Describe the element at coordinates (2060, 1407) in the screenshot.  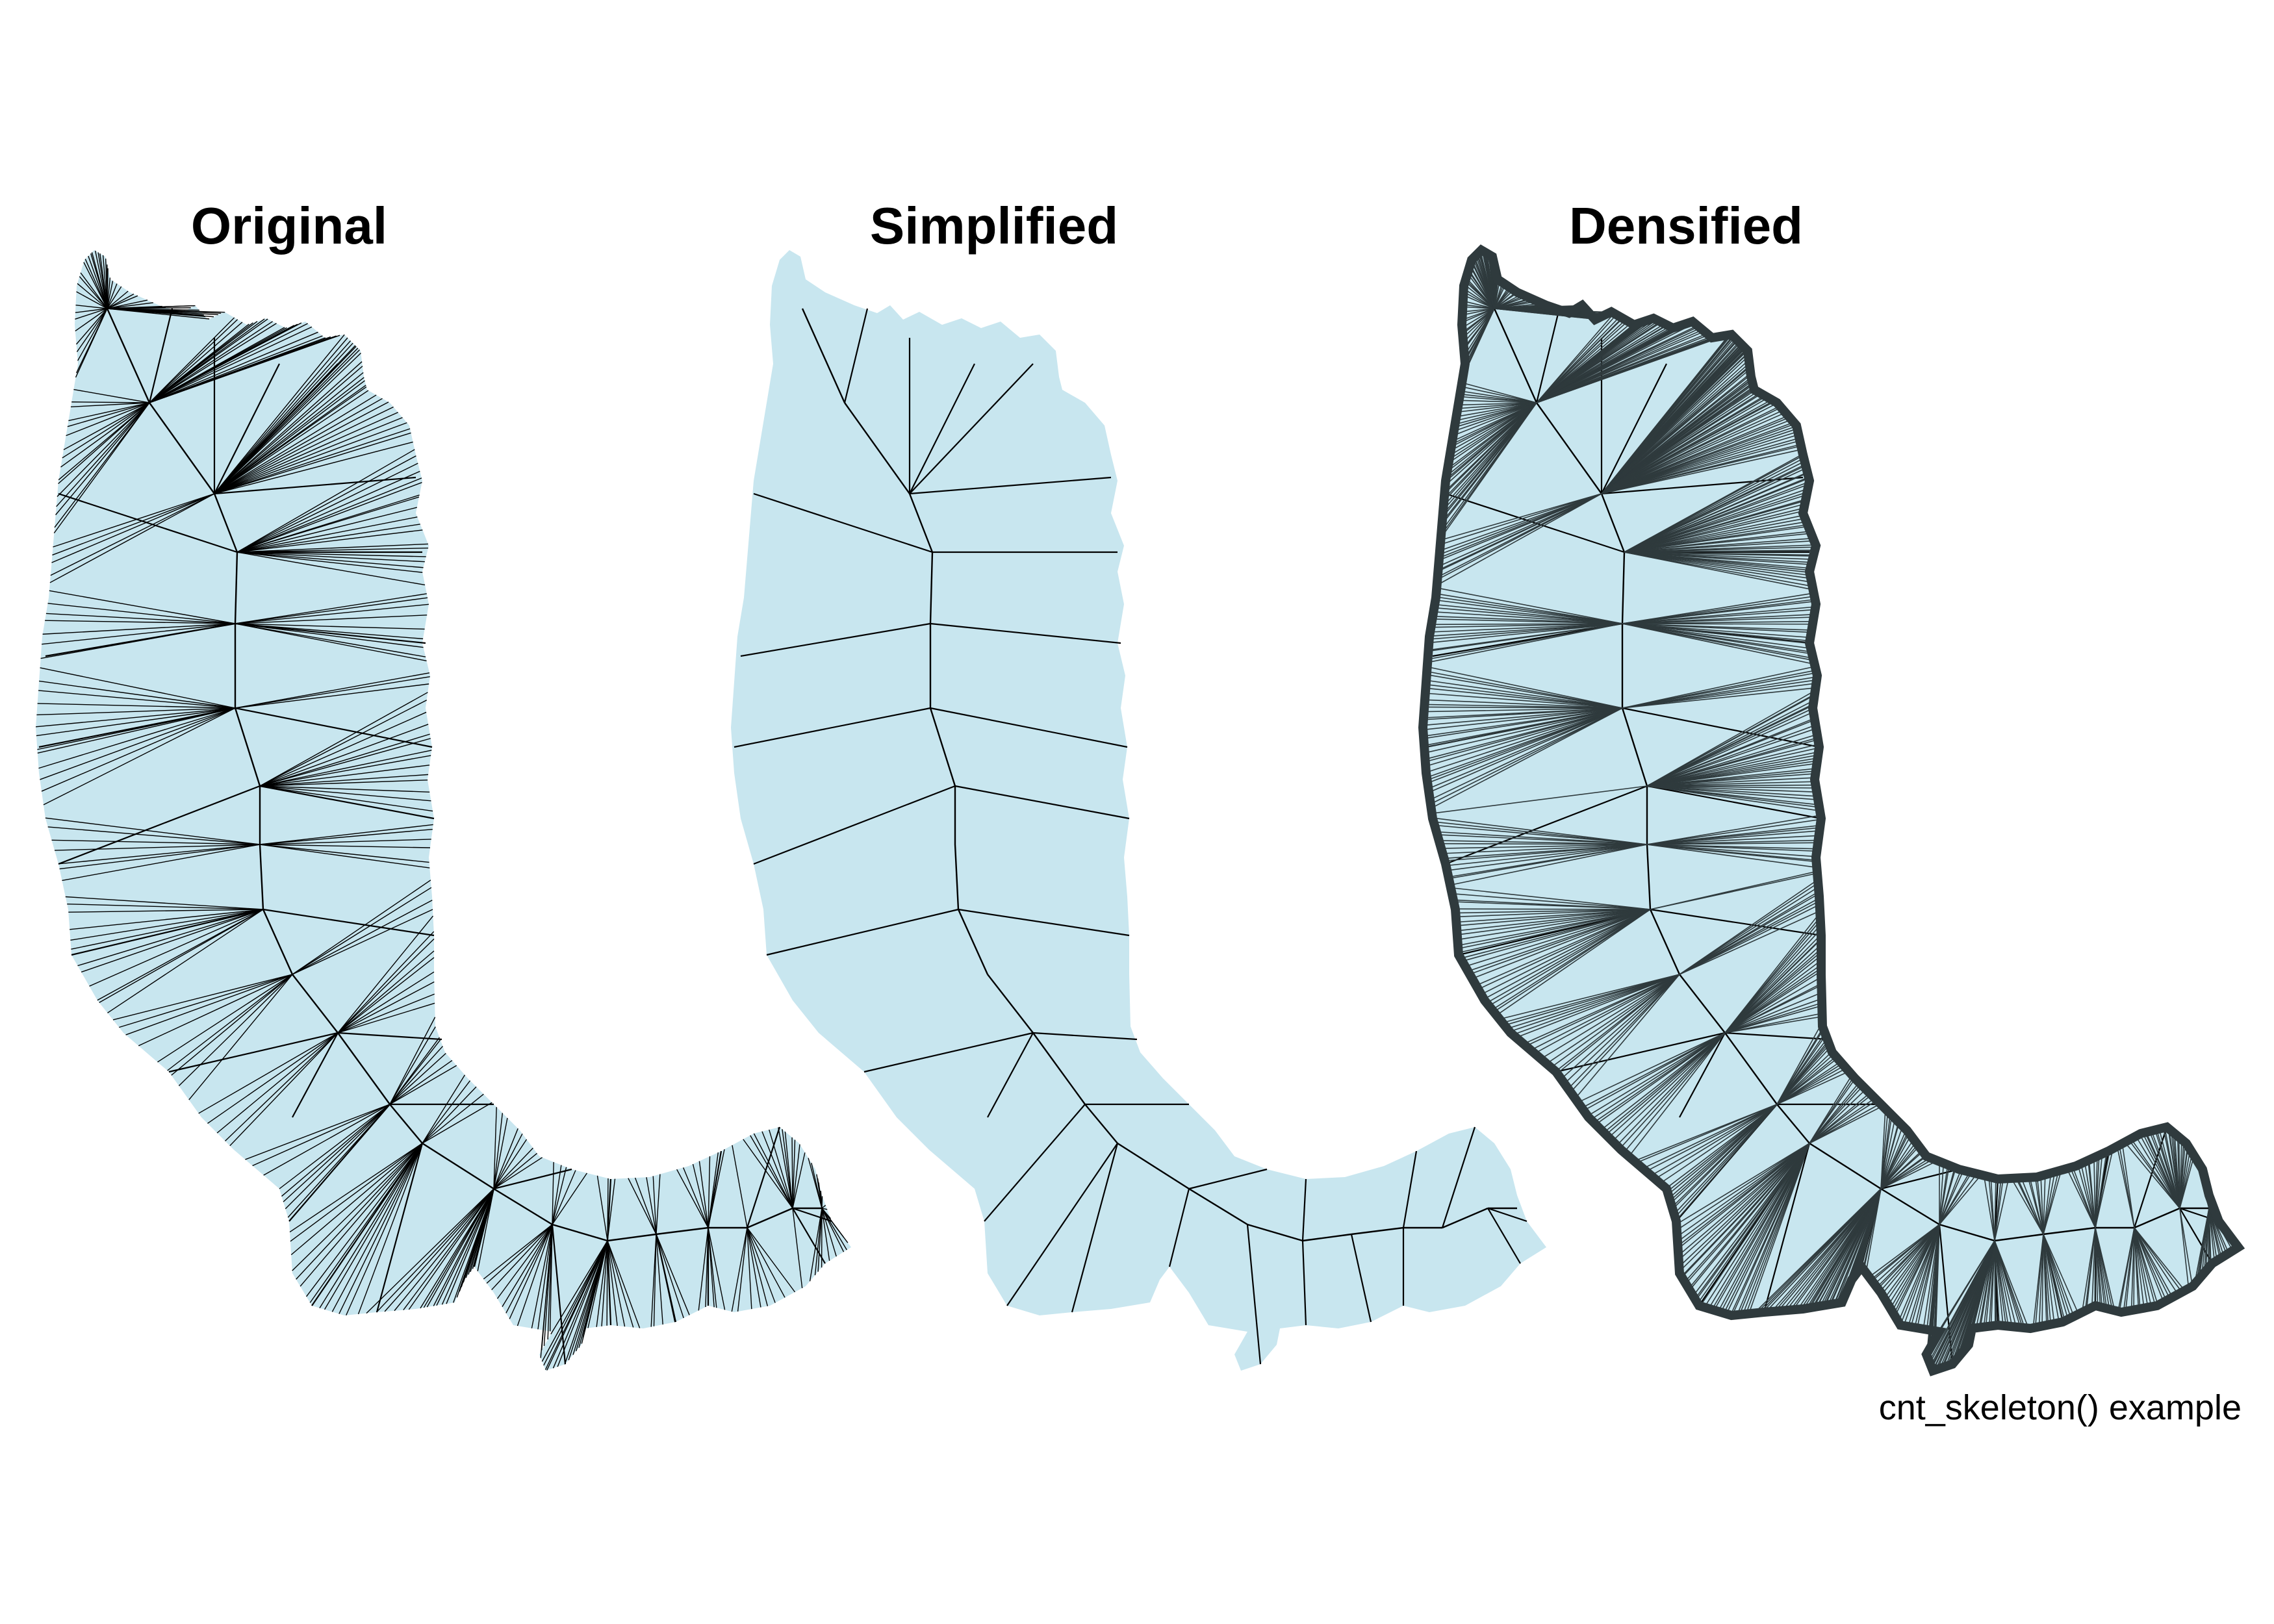
I see `figure-caption: cnt_skeleton() example` at that location.